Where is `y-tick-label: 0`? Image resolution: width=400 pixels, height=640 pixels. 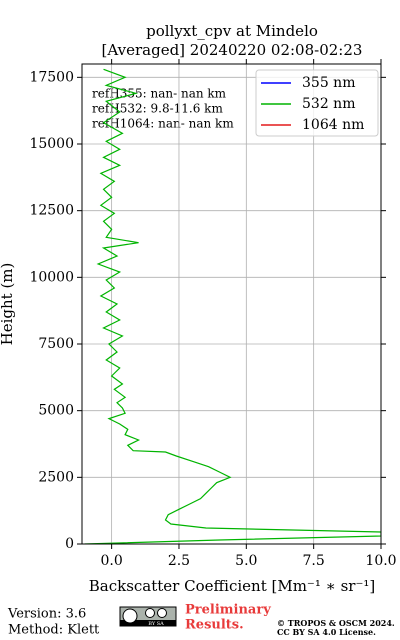 y-tick-label: 0 is located at coordinates (69, 544).